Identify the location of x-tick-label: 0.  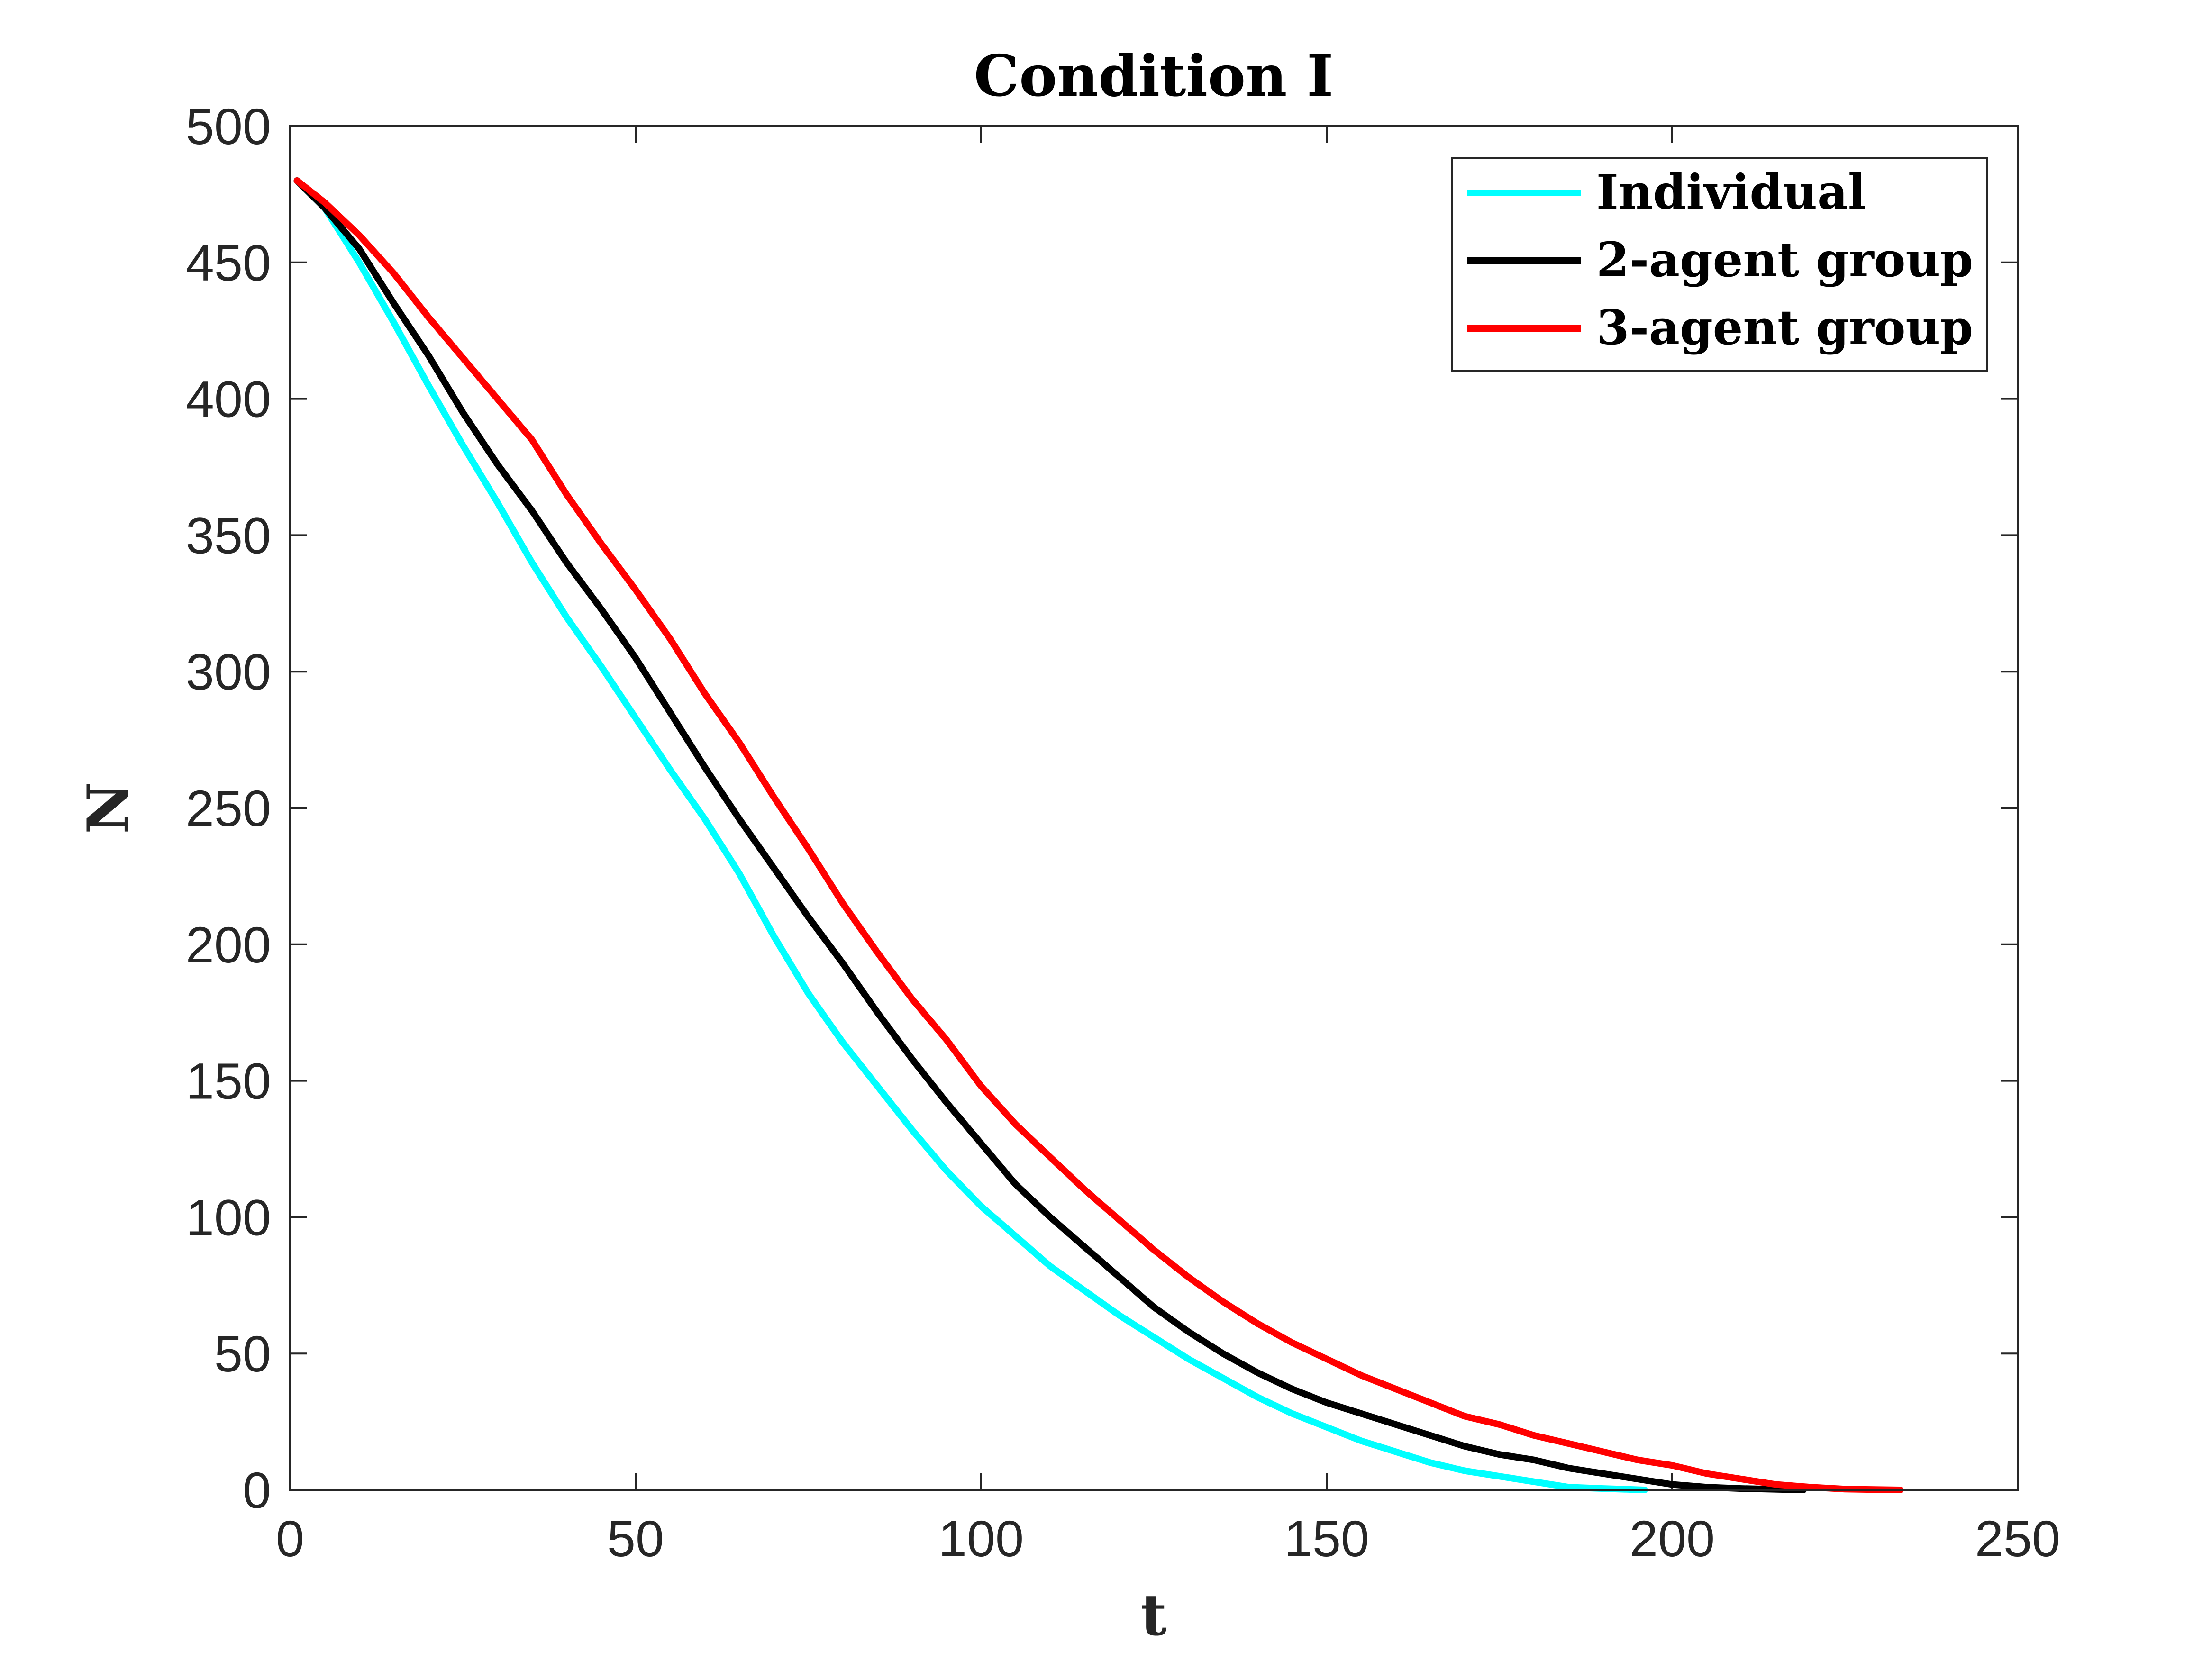
(290, 1539).